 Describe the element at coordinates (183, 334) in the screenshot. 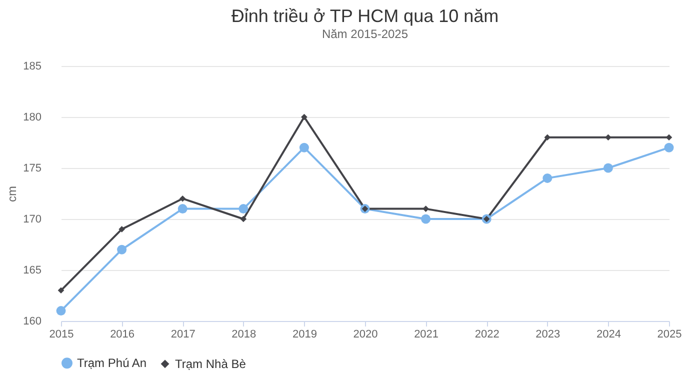

I see `x-tick-label: 2017` at that location.